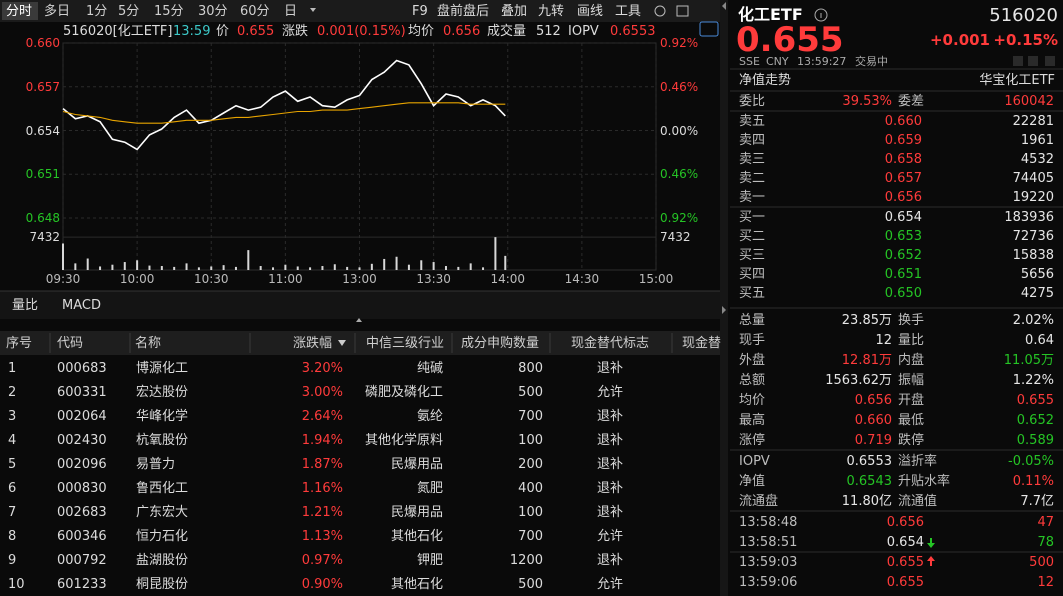  What do you see at coordinates (610, 343) in the screenshot?
I see `column-header: 现金替代标志` at bounding box center [610, 343].